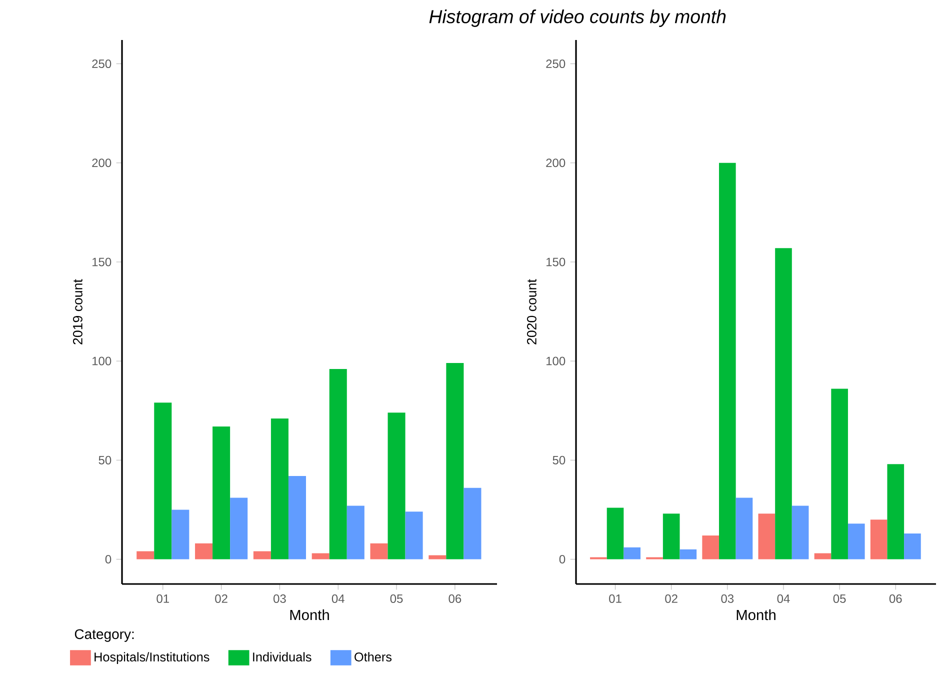 This screenshot has height=682, width=944. Describe the element at coordinates (77, 311) in the screenshot. I see `y-axis-title: 2019 count` at that location.